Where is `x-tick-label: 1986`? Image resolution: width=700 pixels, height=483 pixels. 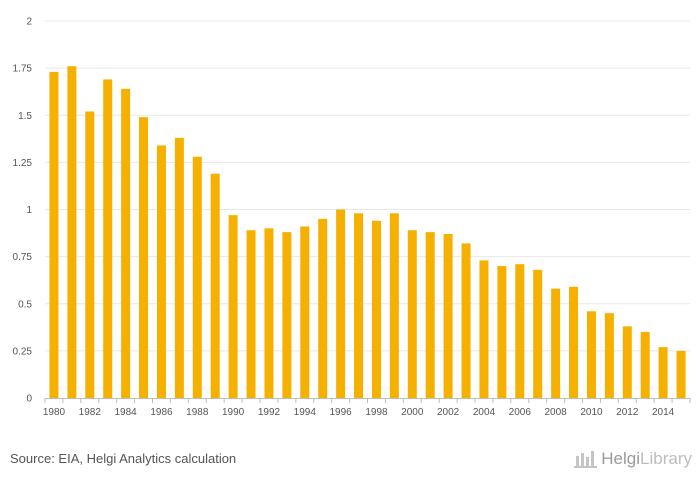
x-tick-label: 1986 is located at coordinates (161, 412).